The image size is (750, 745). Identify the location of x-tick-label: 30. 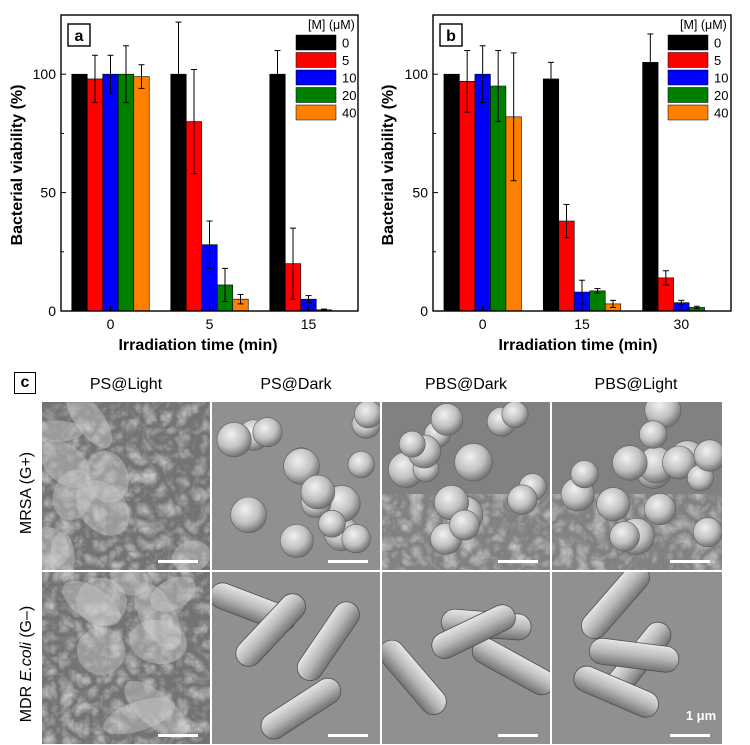
(682, 324).